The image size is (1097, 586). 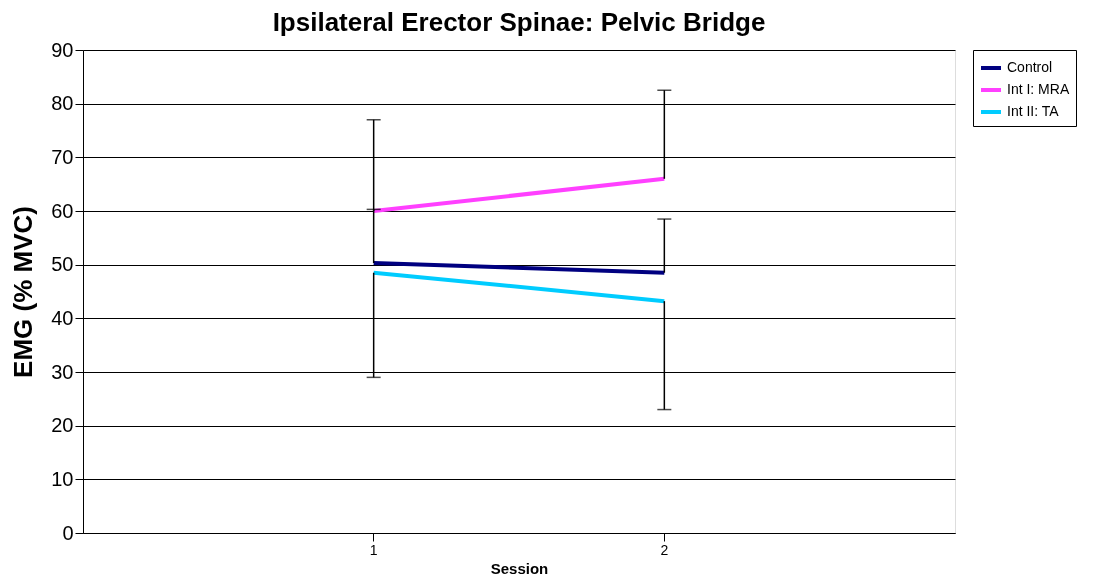 I want to click on y-tick-label: 70, so click(x=62, y=156).